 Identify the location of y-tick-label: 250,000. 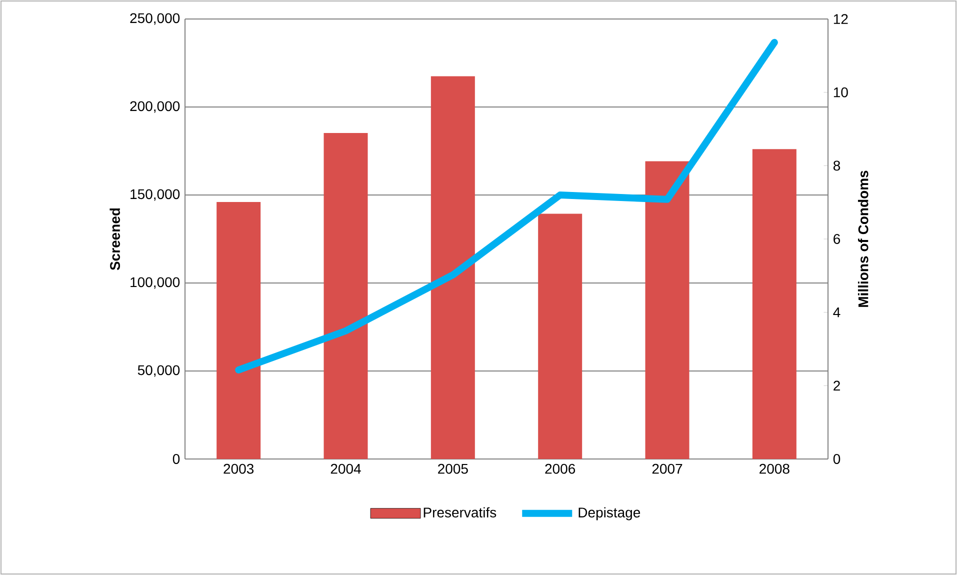
(155, 19).